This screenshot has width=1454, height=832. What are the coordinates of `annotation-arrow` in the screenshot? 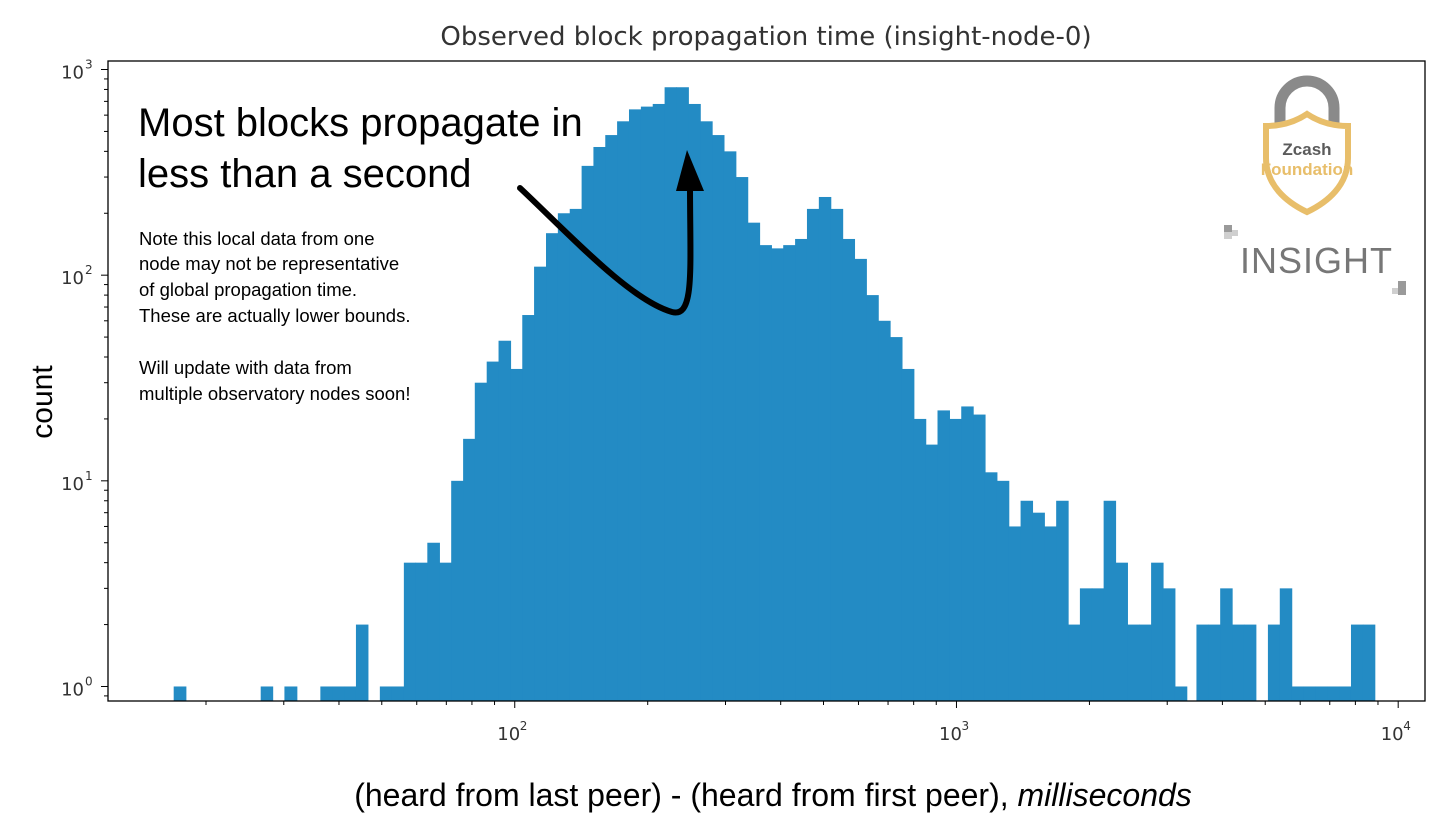 It's located at (610, 233).